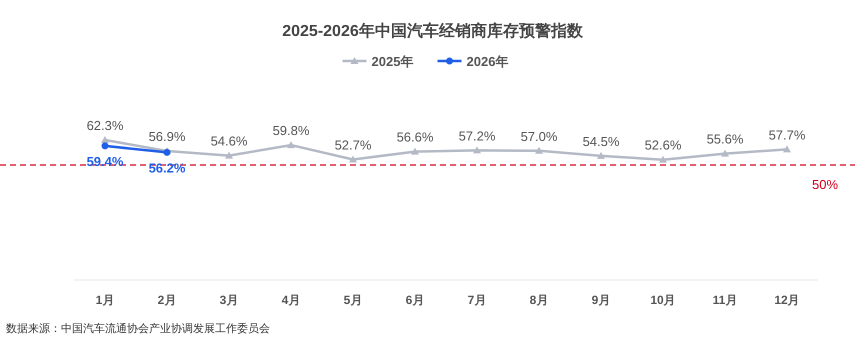 This screenshot has height=343, width=865. I want to click on data-label: 59.8%, so click(291, 130).